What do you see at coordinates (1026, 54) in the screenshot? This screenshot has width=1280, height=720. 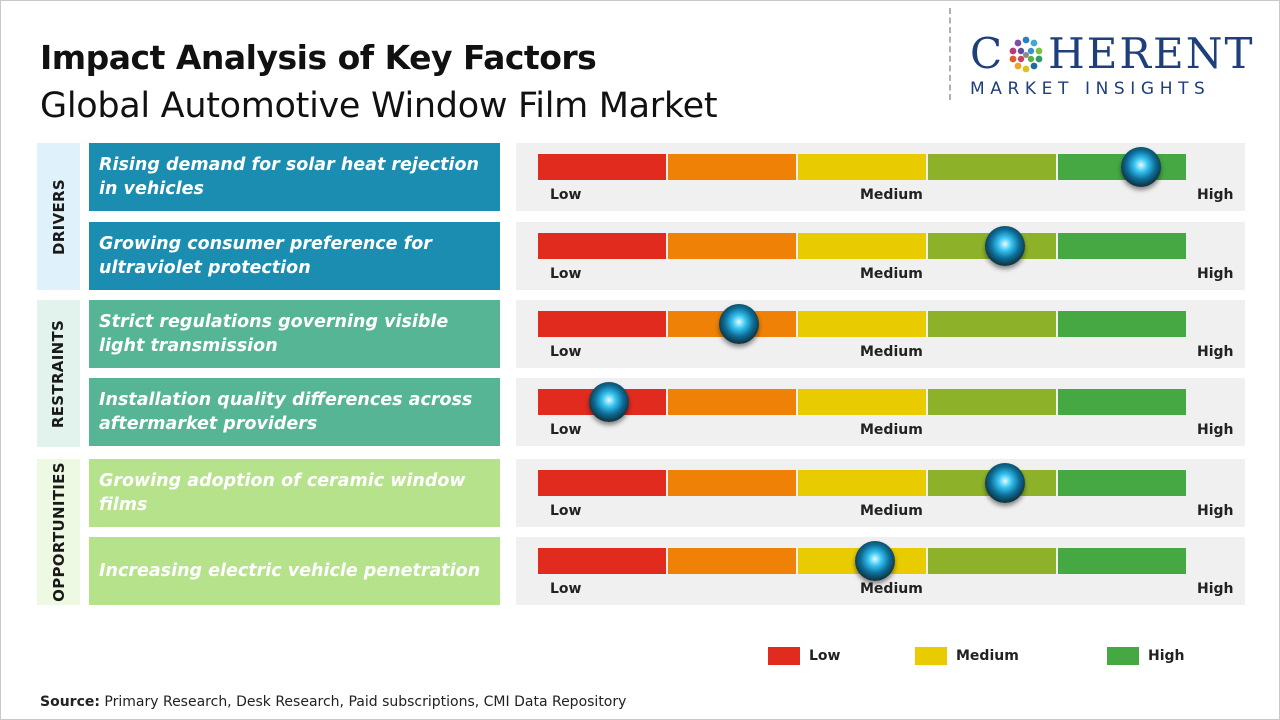 I see `logo-dots-icon` at bounding box center [1026, 54].